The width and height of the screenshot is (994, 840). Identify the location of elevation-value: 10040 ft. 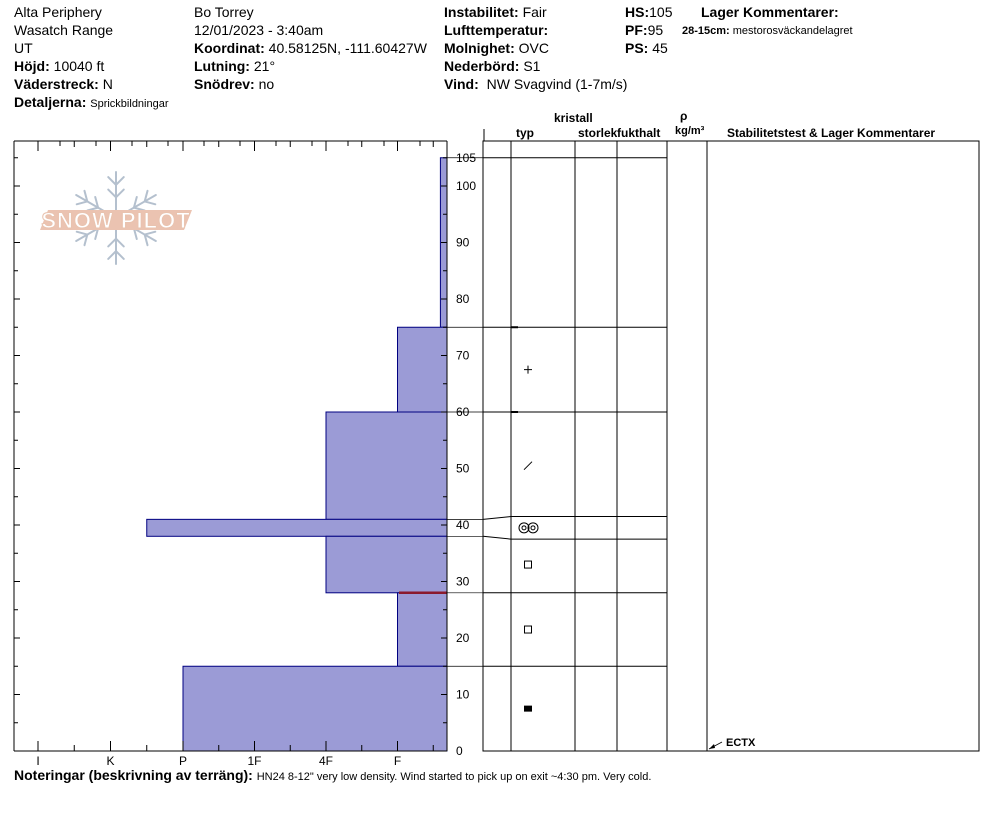
(79, 66).